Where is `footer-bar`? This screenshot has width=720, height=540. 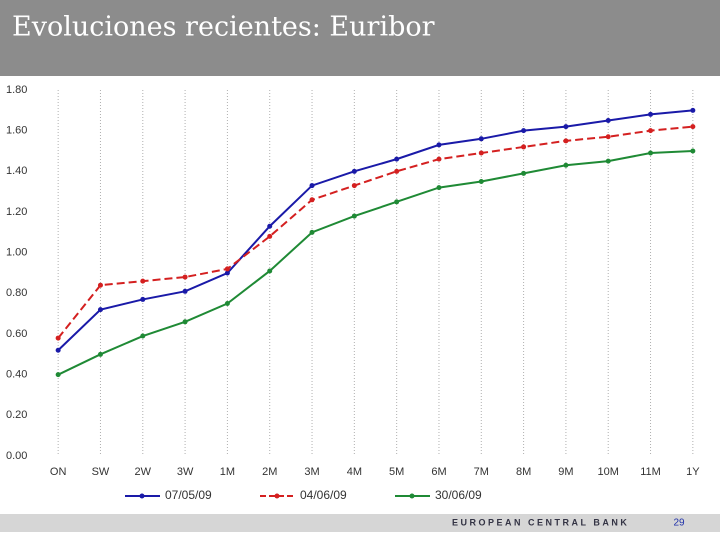
footer-bar is located at coordinates (360, 523).